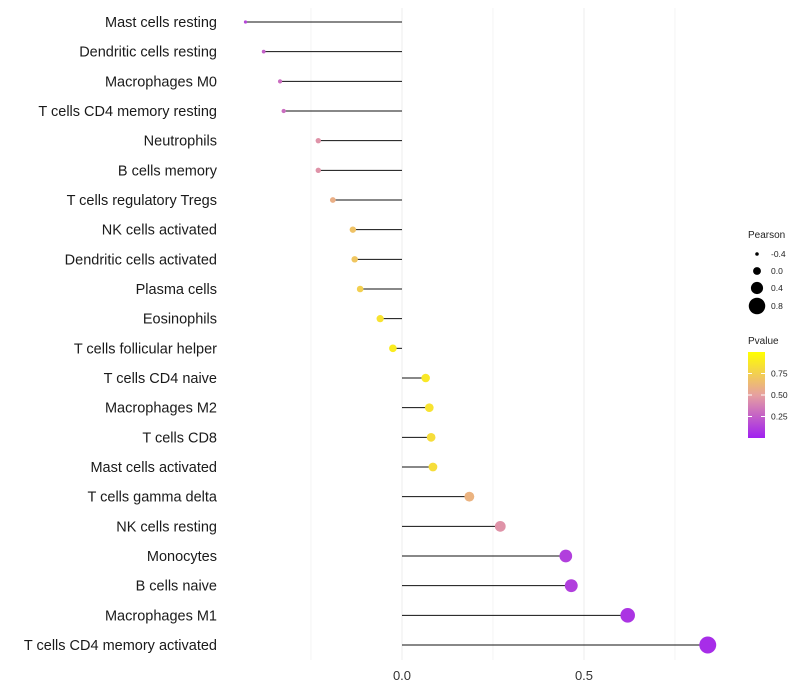 The width and height of the screenshot is (800, 700). I want to click on category-label: Mast cells resting, so click(161, 23).